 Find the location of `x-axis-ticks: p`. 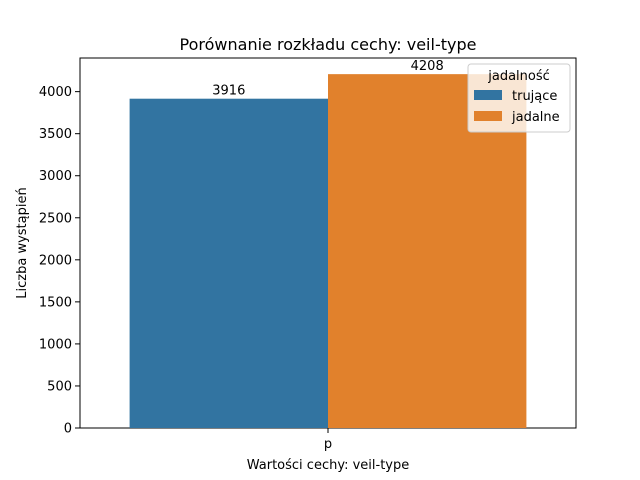

x-axis-ticks: p is located at coordinates (328, 440).